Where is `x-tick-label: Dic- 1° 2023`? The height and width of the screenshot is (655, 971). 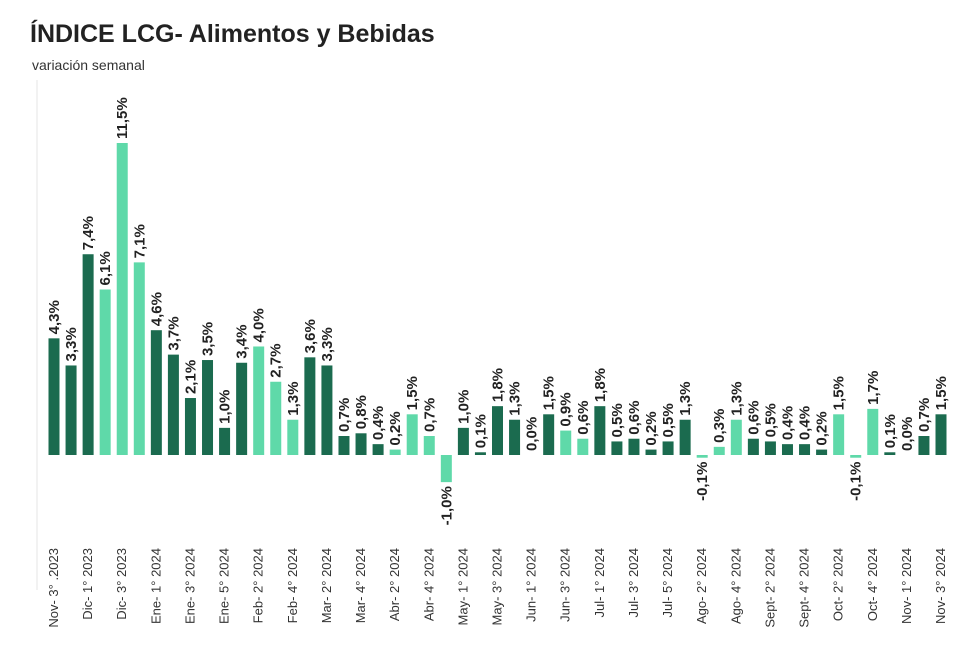 x-tick-label: Dic- 1° 2023 is located at coordinates (87, 584).